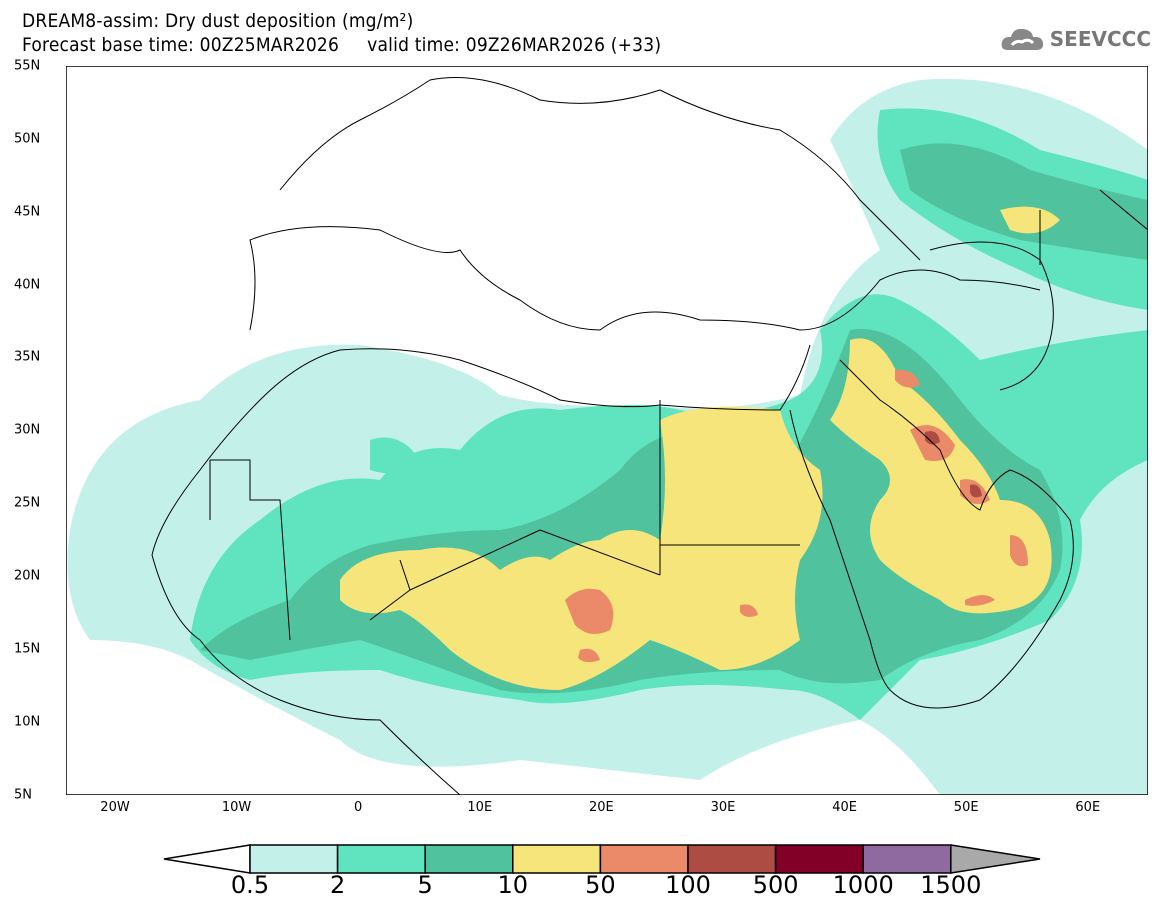 The width and height of the screenshot is (1165, 907). Describe the element at coordinates (27, 139) in the screenshot. I see `lat-label: 50N` at that location.